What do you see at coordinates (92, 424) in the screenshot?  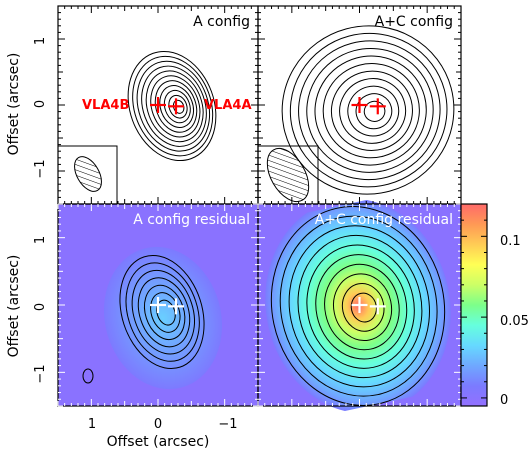 I see `x-tick-label: 1` at bounding box center [92, 424].